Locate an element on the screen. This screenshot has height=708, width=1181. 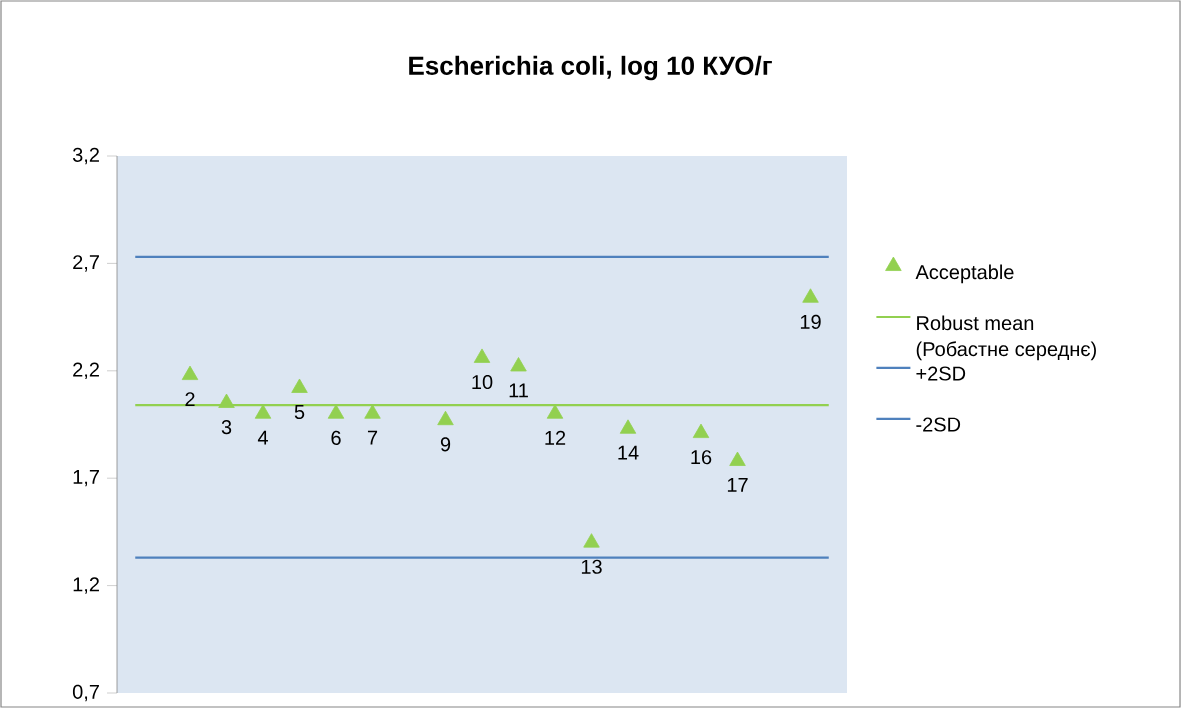
annotation: 17 is located at coordinates (737, 485).